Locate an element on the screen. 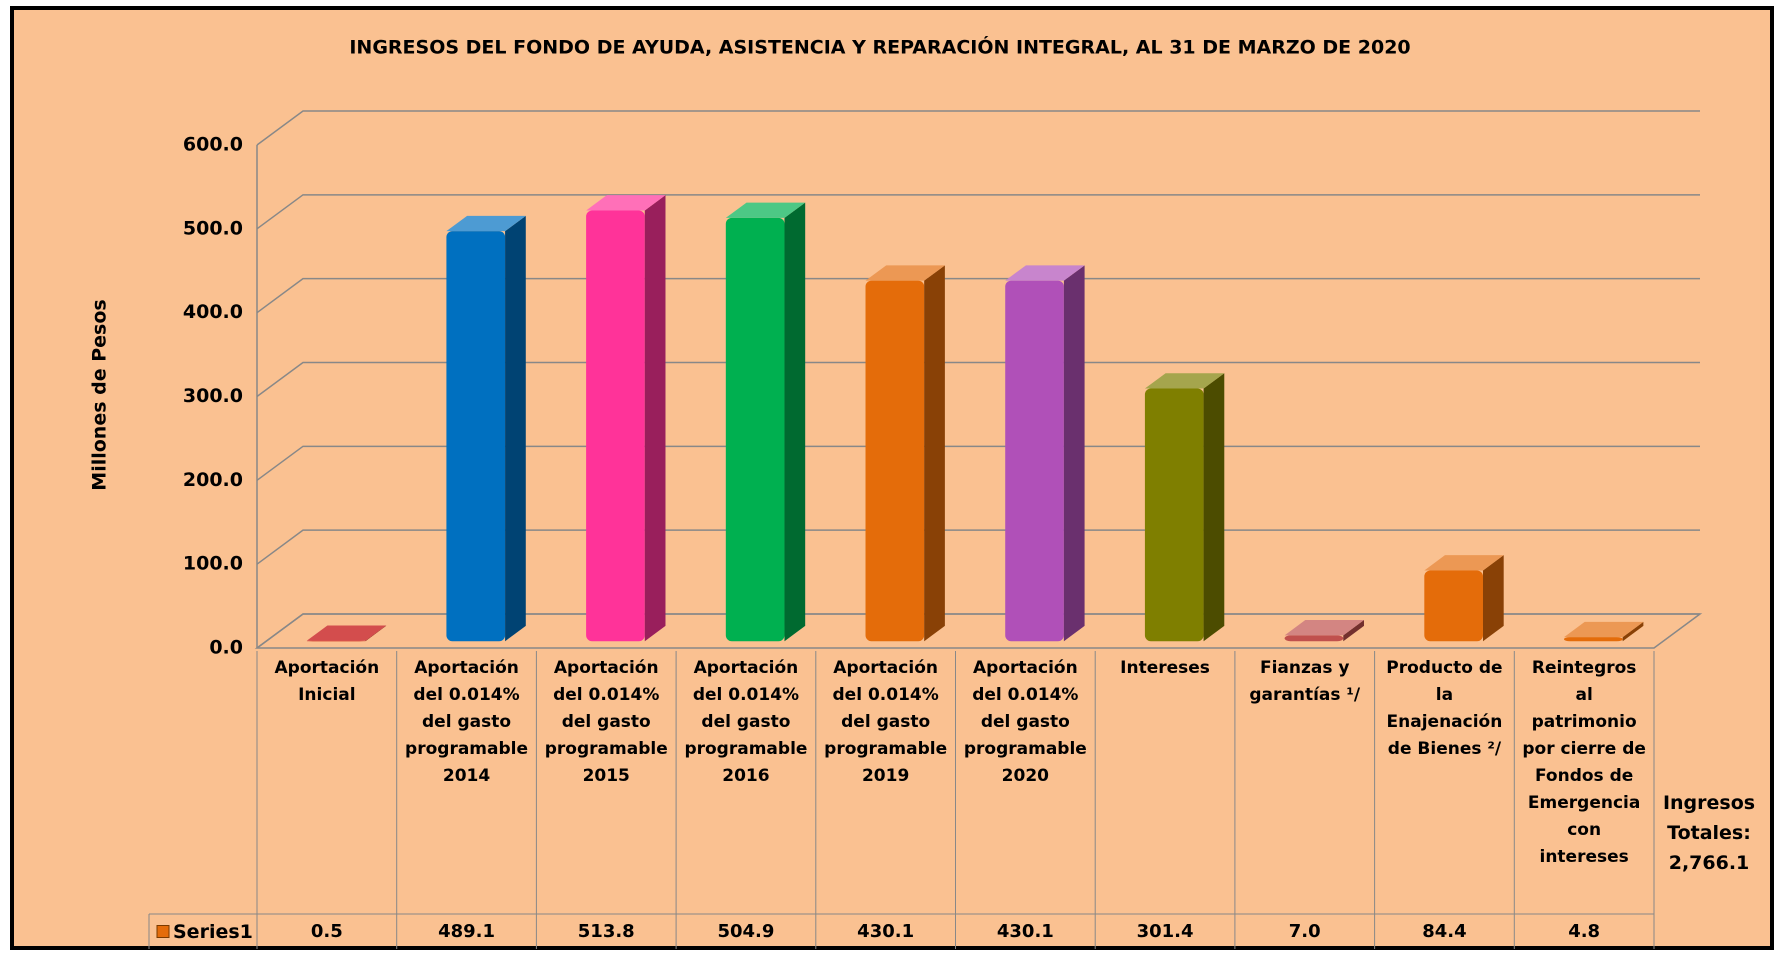 This screenshot has height=956, width=1792. x-tick-label: Fianzas y garantías ¹/ is located at coordinates (1305, 681).